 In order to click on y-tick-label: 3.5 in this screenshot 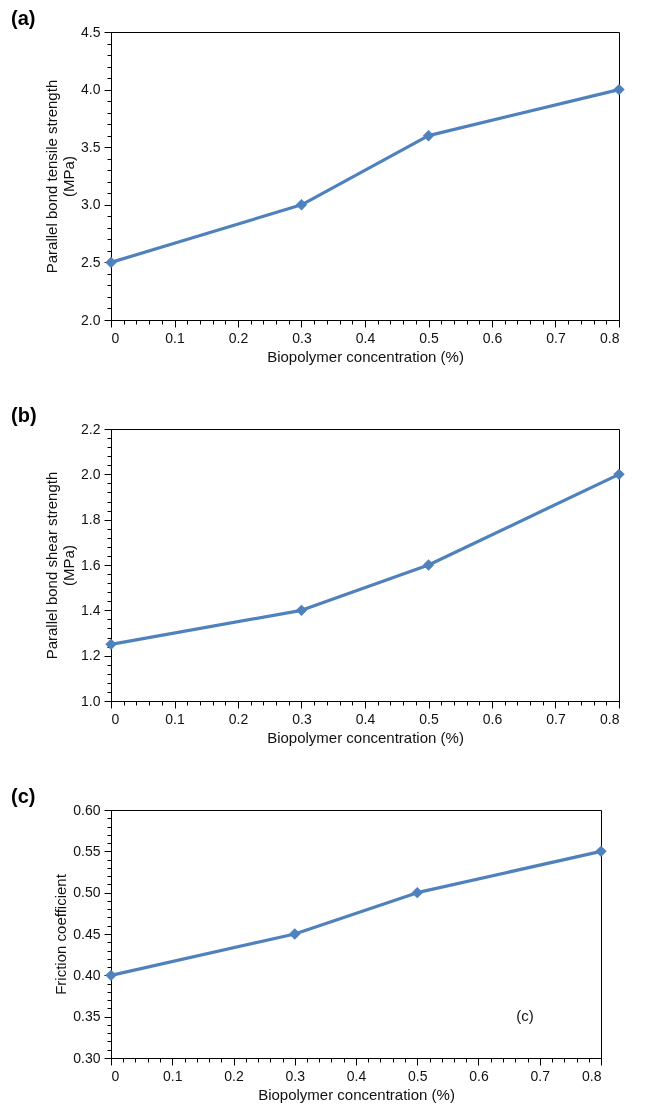, I will do `click(91, 146)`.